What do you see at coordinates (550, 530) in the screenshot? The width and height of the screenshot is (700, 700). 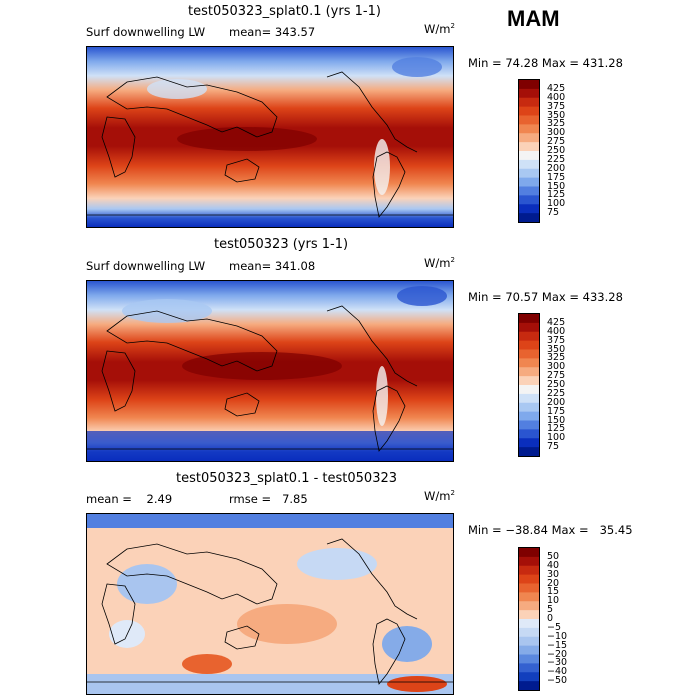 I see `panel3-minmax: Min = −38.84 Max = 35.45` at bounding box center [550, 530].